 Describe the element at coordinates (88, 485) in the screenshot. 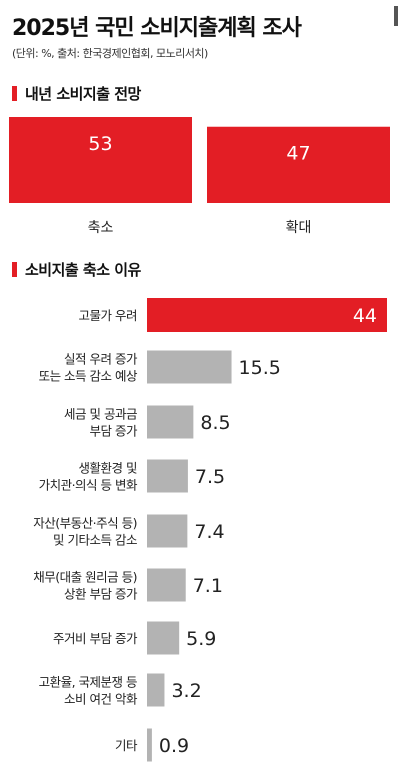

I see `reason-category-label: 가치관·의식 등 변화` at that location.